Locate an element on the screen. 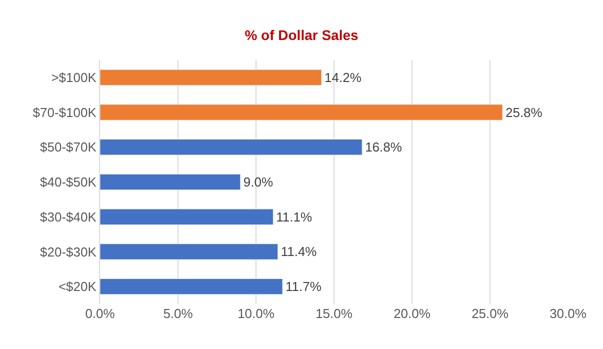 The image size is (603, 349). y-tick-label: <$20K is located at coordinates (77, 286).